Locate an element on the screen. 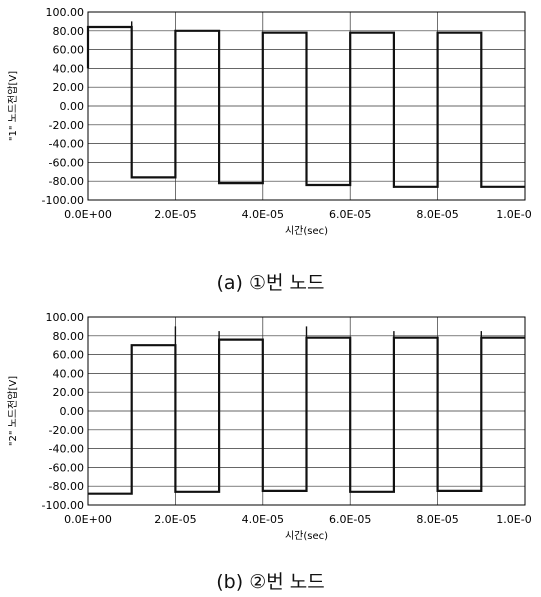 The height and width of the screenshot is (597, 541). chart-a-y-axis-label: "1" 노드전압[V] is located at coordinates (12, 106).